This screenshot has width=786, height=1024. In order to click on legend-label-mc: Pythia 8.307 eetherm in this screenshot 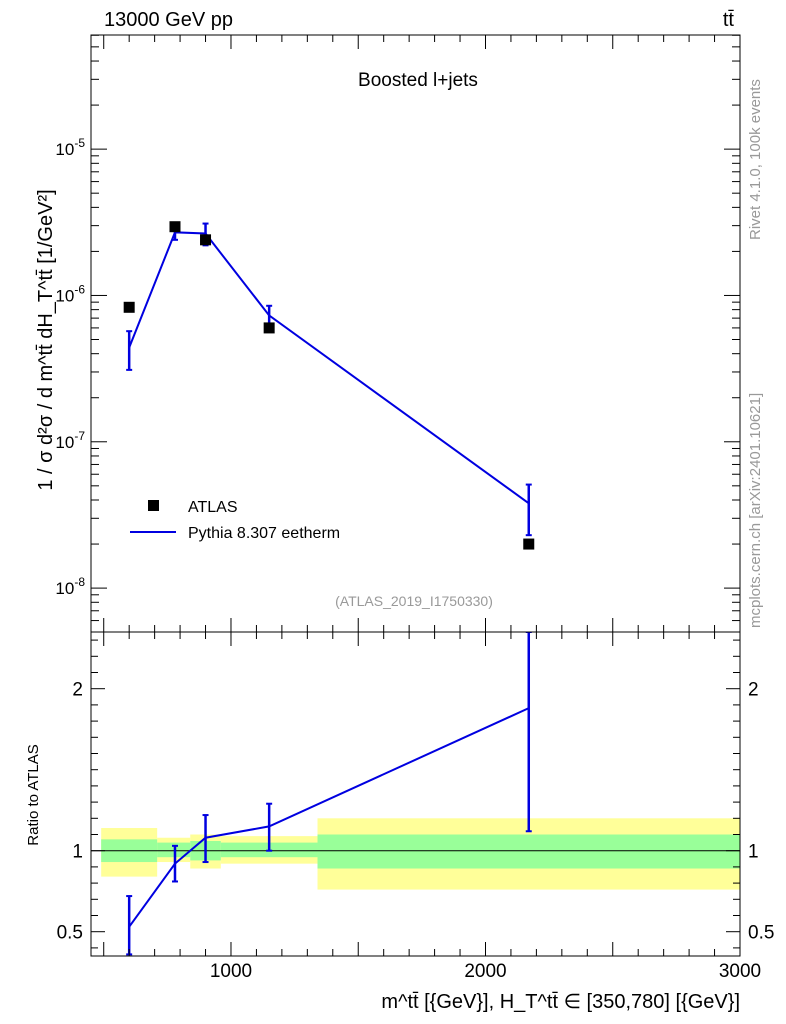, I will do `click(264, 533)`.